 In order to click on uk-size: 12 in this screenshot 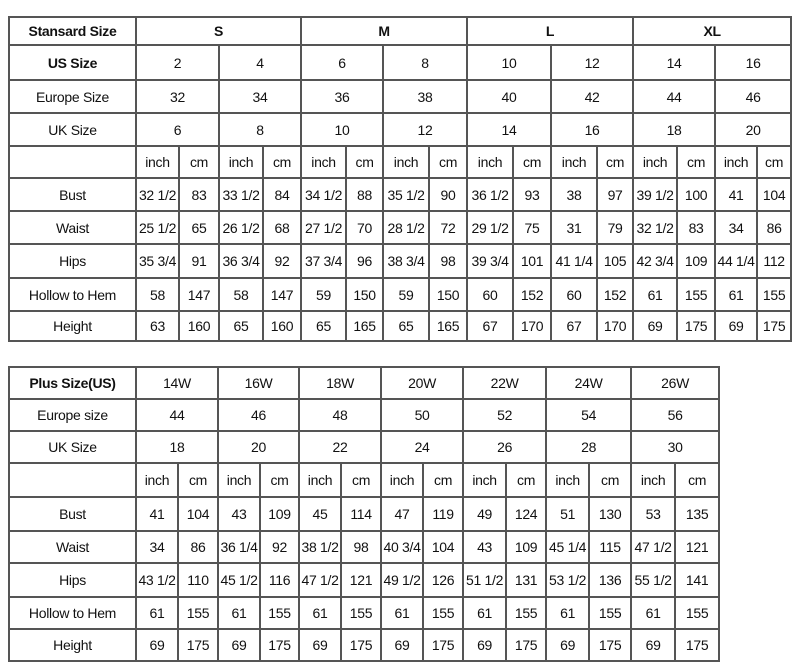, I will do `click(425, 129)`.